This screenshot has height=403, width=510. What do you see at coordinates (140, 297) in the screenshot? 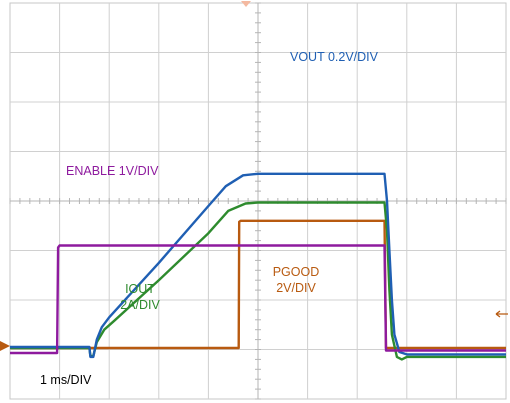
I see `channel-label-iout: IOUT 2A/DIV` at bounding box center [140, 297].